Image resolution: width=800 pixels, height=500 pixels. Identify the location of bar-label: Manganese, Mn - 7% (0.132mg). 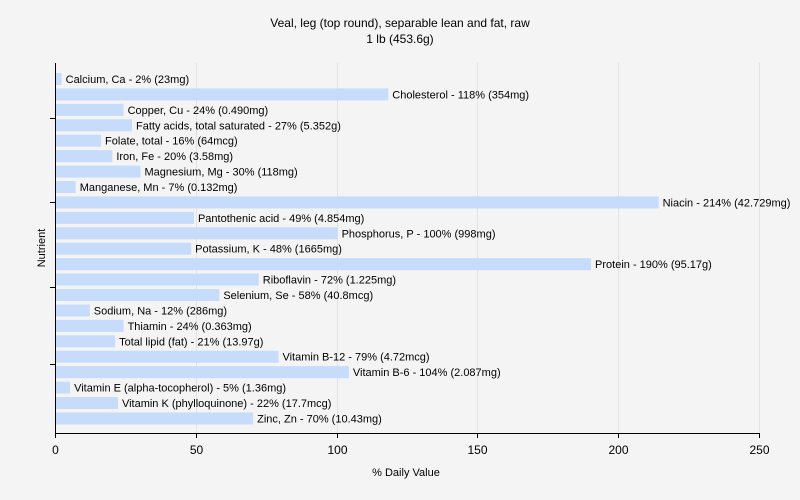
(159, 188).